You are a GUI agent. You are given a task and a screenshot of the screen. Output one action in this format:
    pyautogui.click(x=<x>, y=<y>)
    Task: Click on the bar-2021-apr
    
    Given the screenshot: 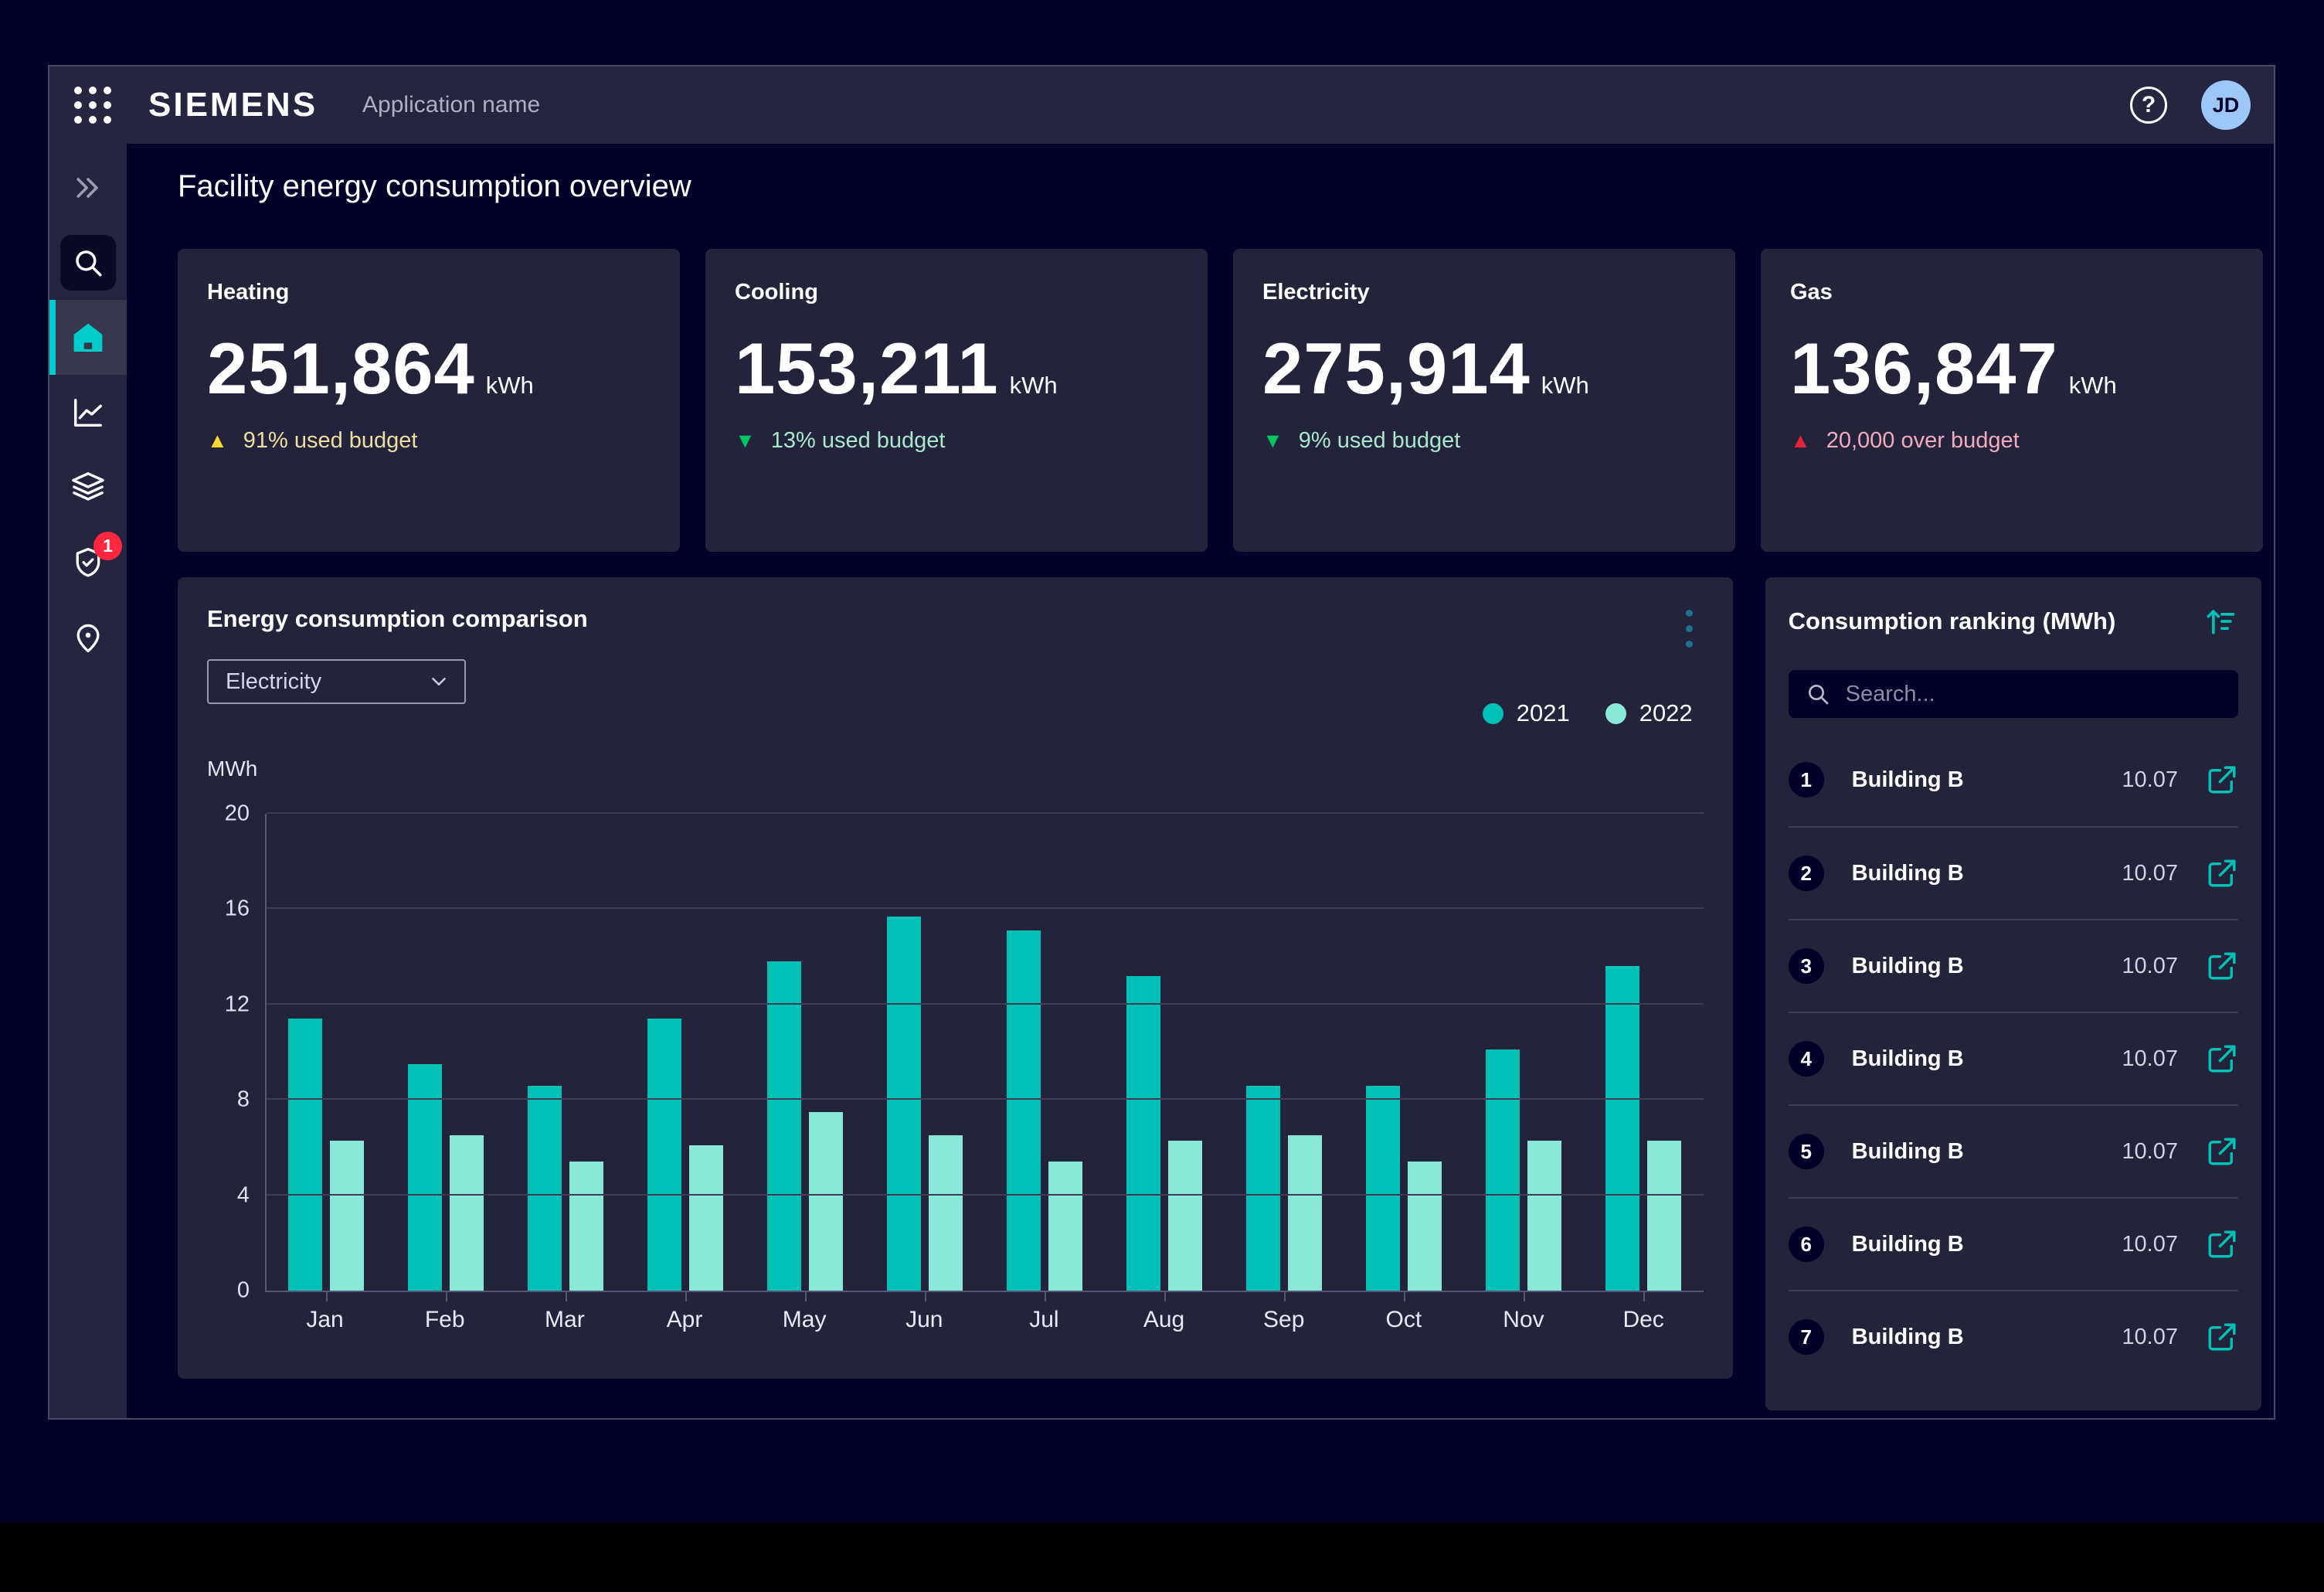 What is the action you would take?
    pyautogui.click(x=664, y=1155)
    